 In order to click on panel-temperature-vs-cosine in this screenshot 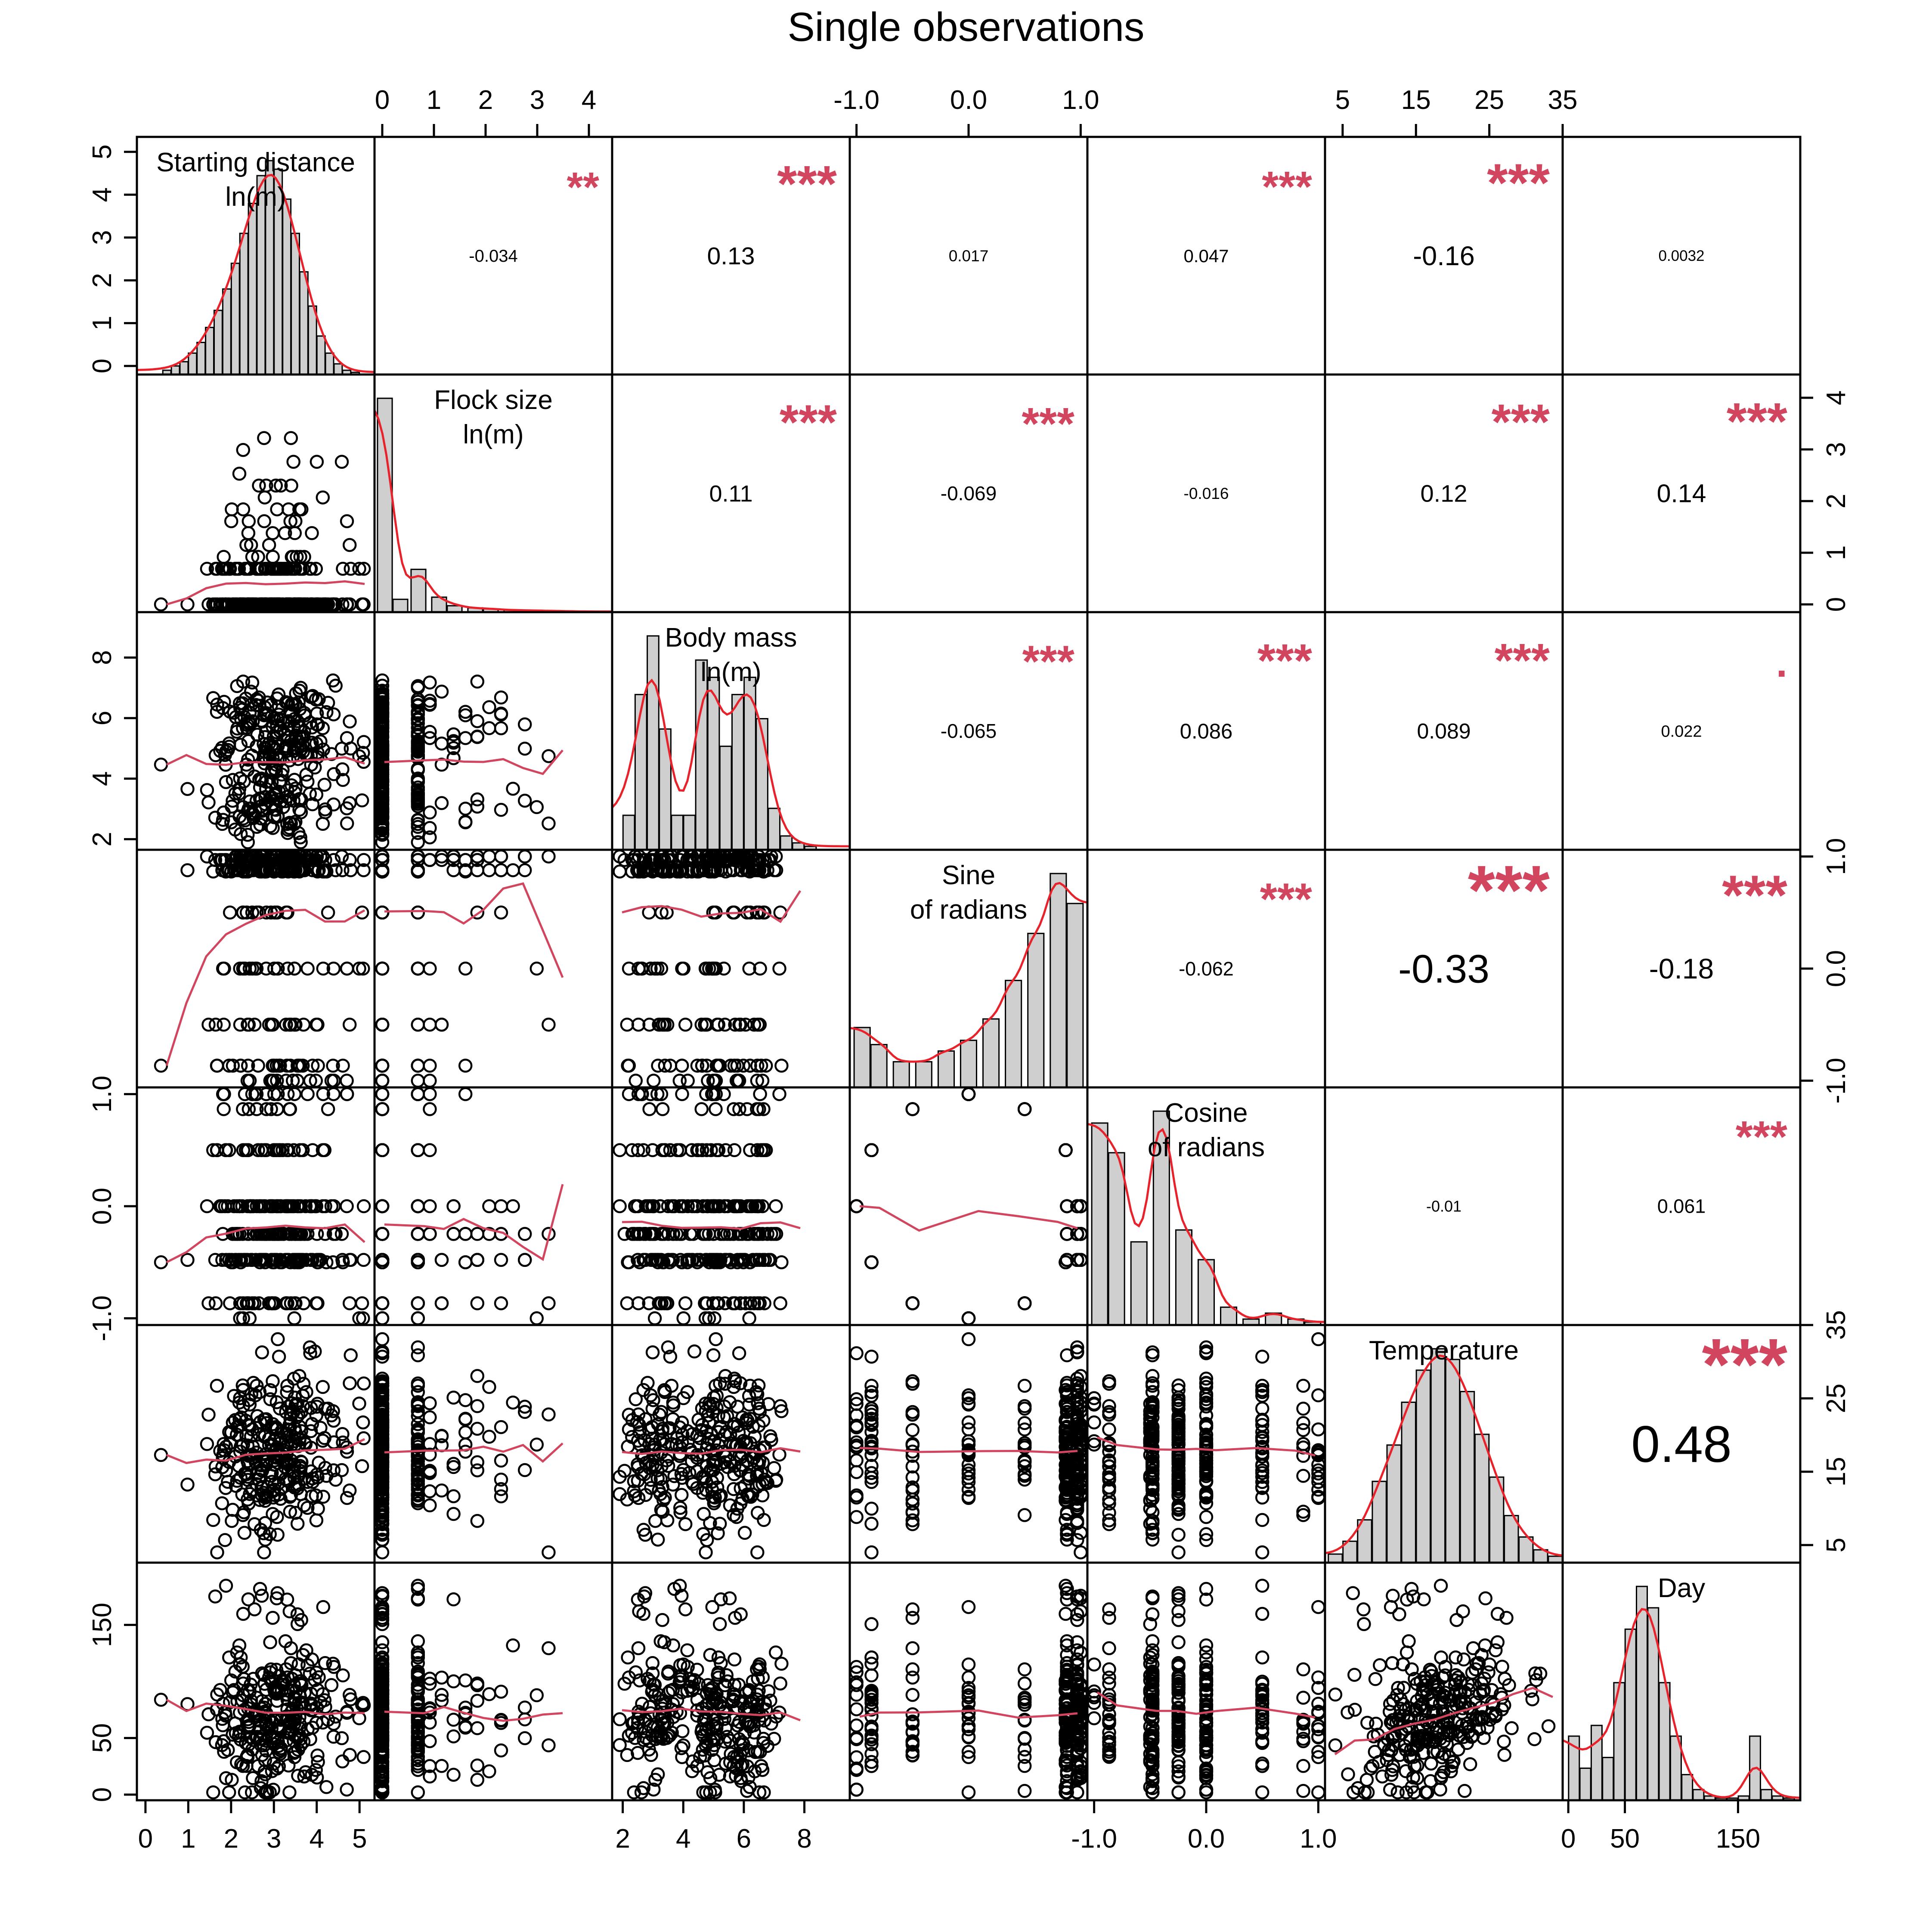, I will do `click(1206, 1444)`.